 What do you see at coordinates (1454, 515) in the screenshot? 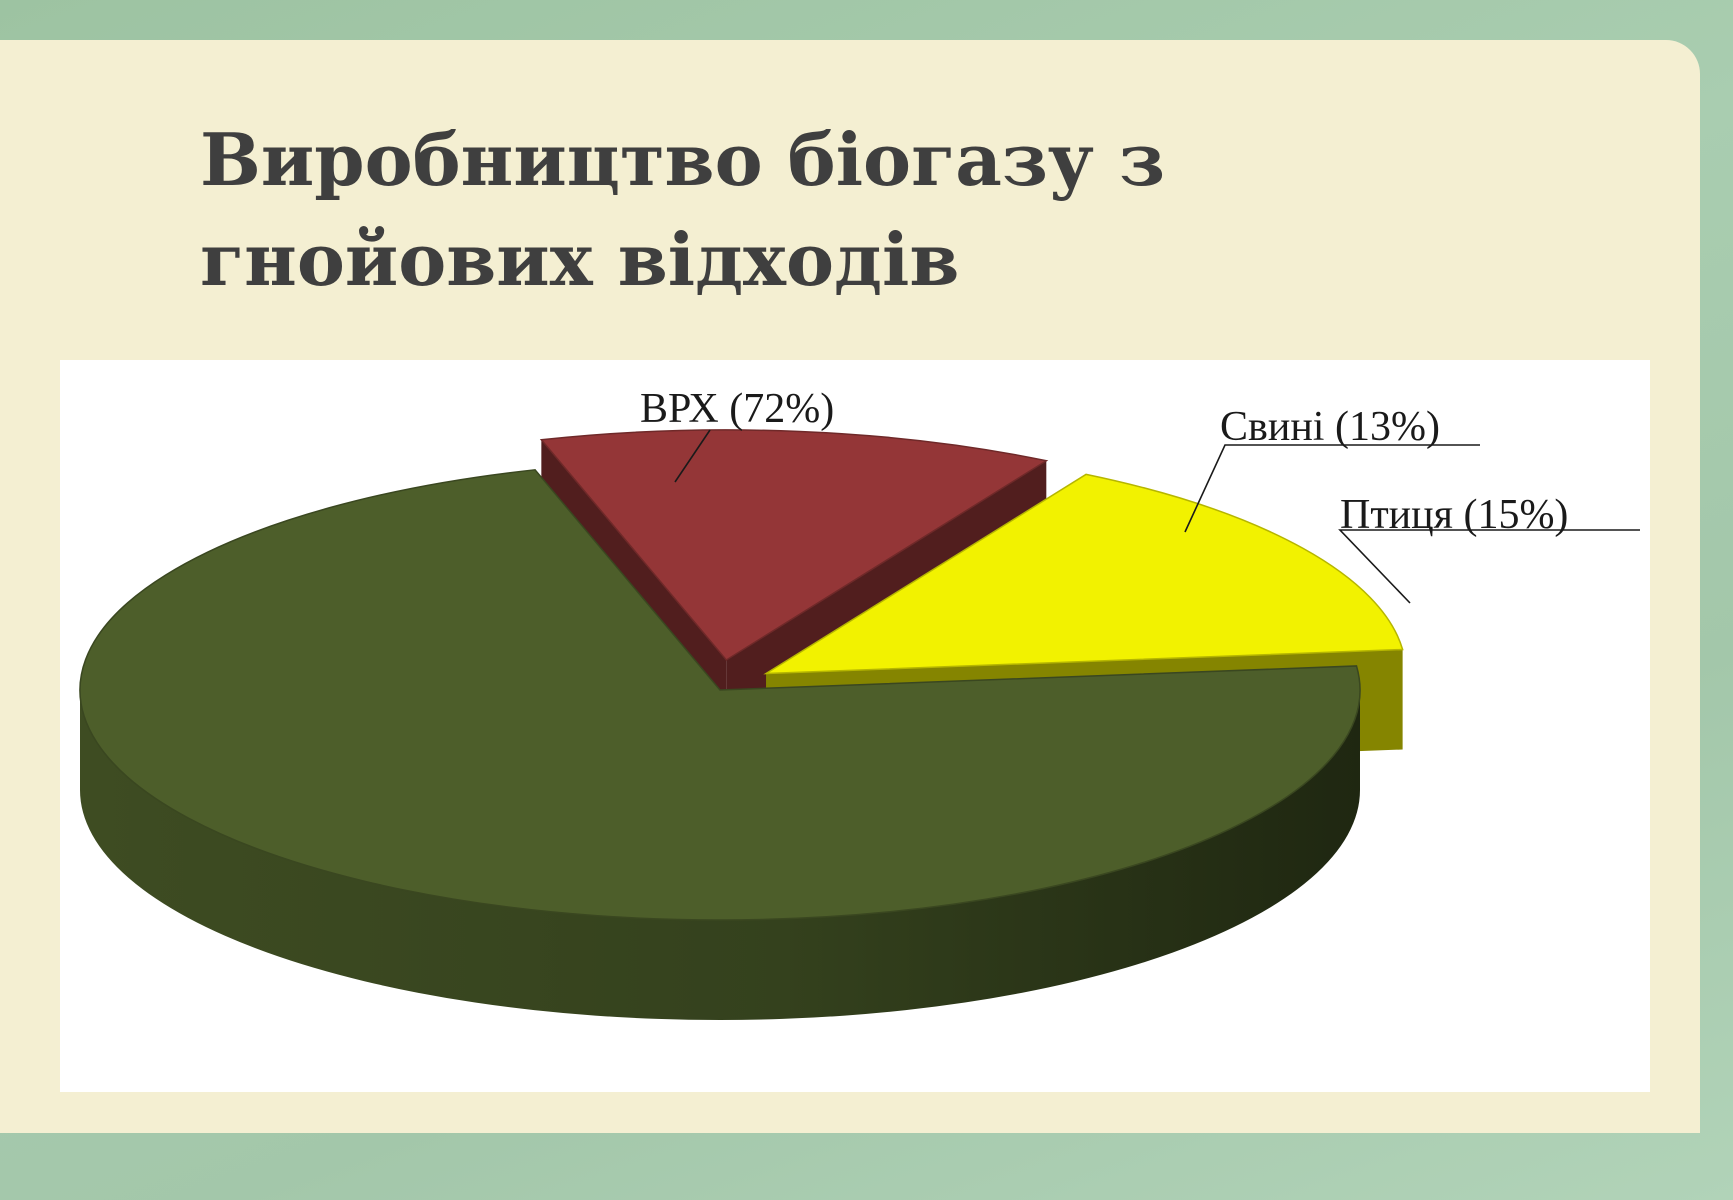
I see `pie-label-2: Птиця (15%)` at bounding box center [1454, 515].